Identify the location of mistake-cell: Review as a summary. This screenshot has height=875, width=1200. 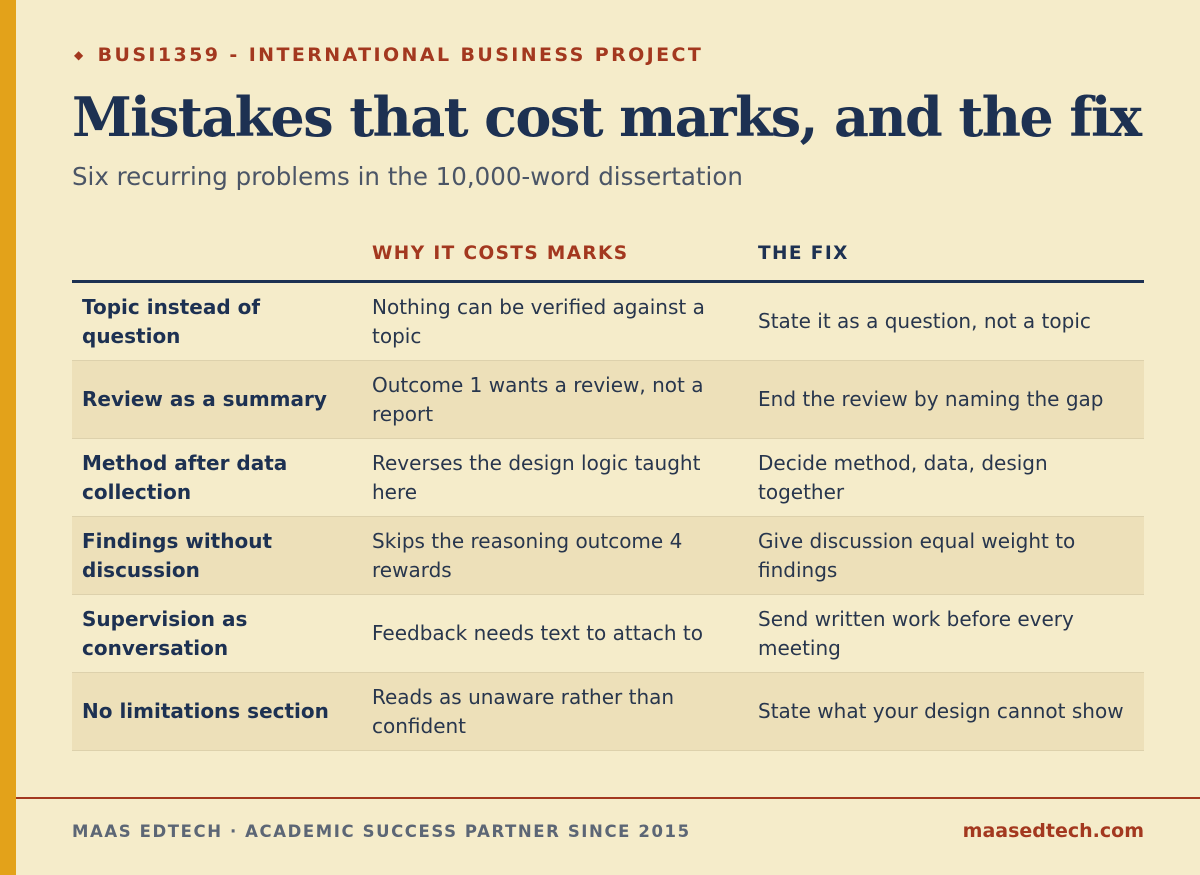
(217, 399).